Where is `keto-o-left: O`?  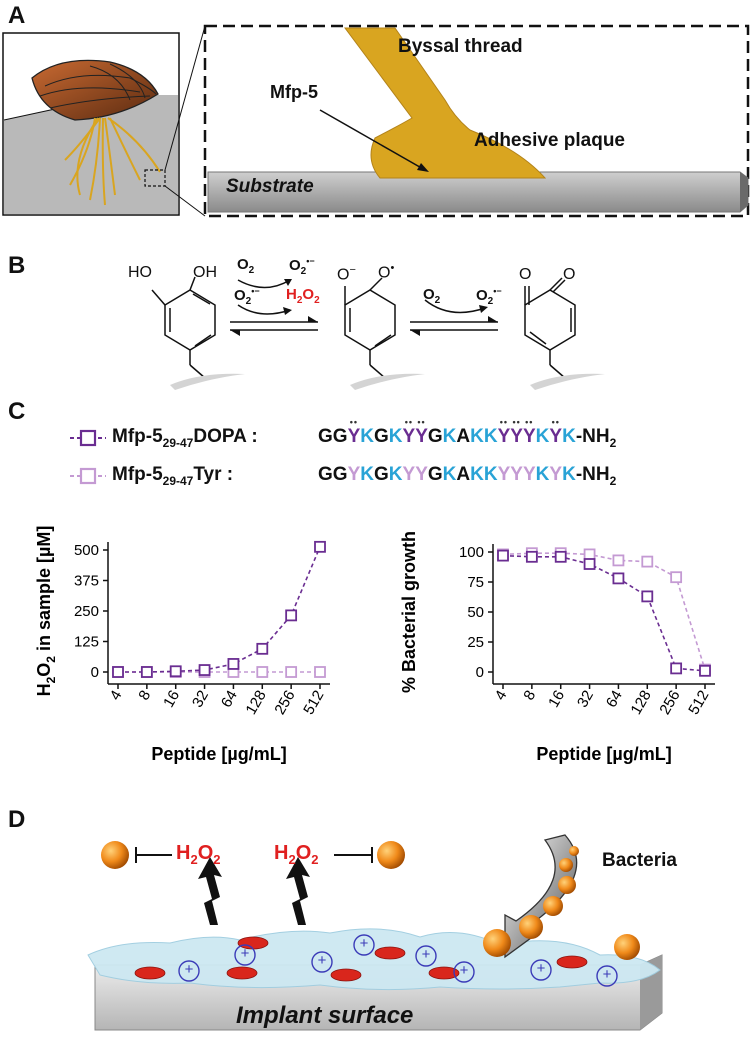
keto-o-left: O is located at coordinates (525, 274).